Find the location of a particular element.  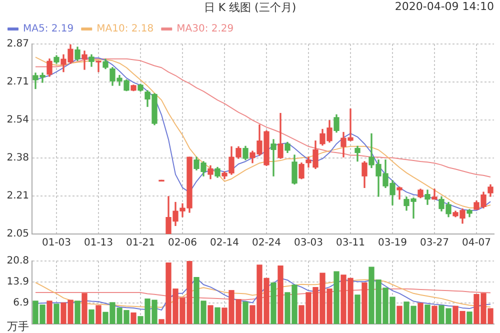

y-axis-title: 万手 is located at coordinates (18, 326).